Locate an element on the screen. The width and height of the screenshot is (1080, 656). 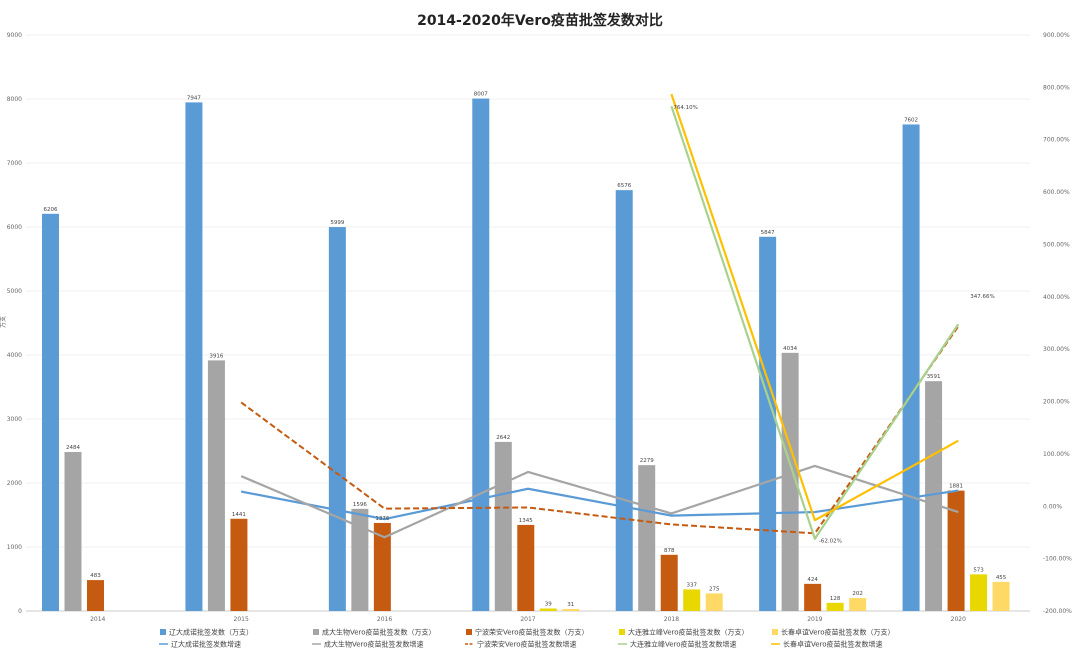
y-tick-label: 8000 is located at coordinates (14, 99).